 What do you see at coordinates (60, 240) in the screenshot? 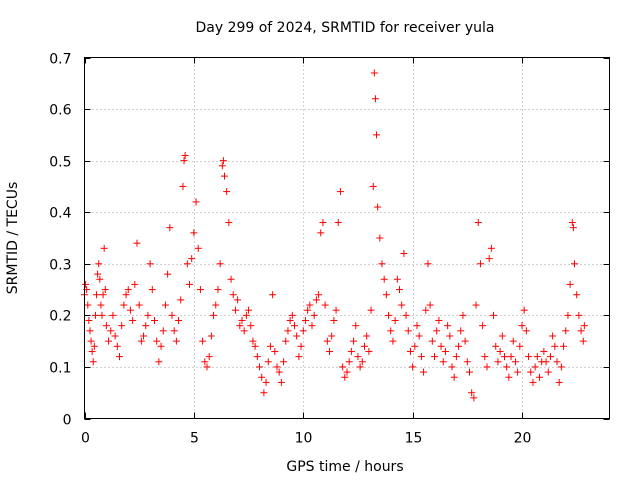
I see `y-tick-labels: 0 0.1 0.2 0.3 0.4 0.5 0.6 0.7` at bounding box center [60, 240].